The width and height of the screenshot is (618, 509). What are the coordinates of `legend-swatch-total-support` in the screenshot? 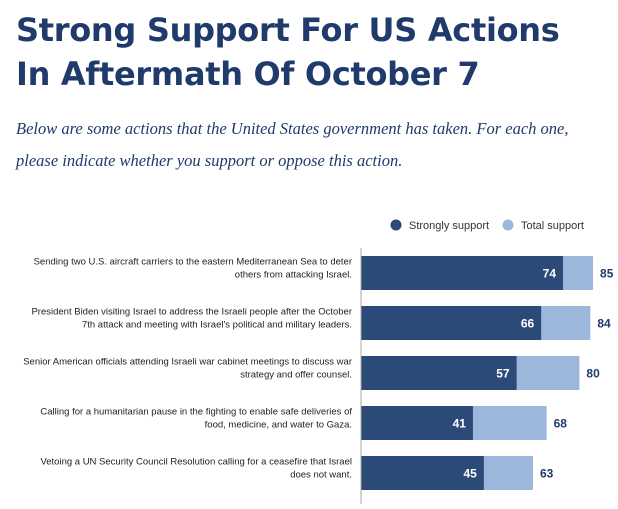 It's located at (508, 225).